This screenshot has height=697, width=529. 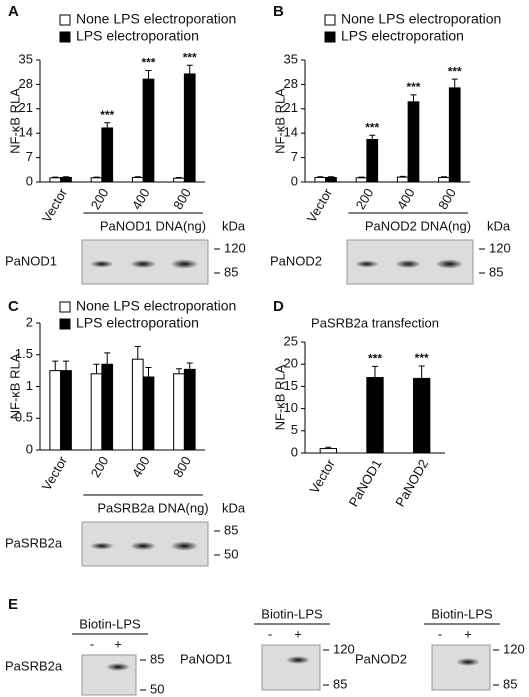 What do you see at coordinates (231, 553) in the screenshot?
I see `marker-label: 50` at bounding box center [231, 553].